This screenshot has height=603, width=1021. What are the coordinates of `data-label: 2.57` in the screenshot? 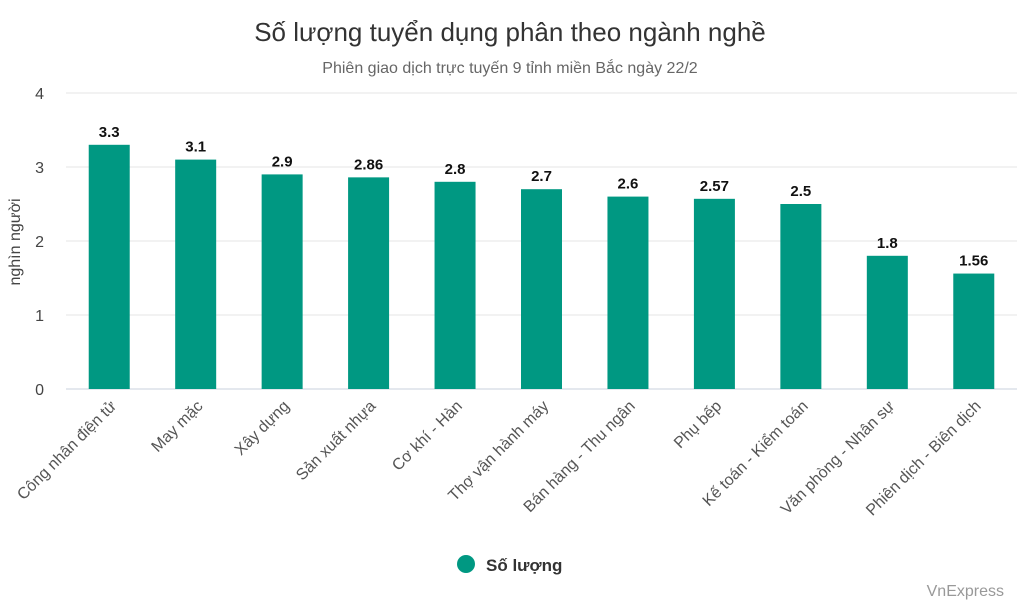 It's located at (714, 186).